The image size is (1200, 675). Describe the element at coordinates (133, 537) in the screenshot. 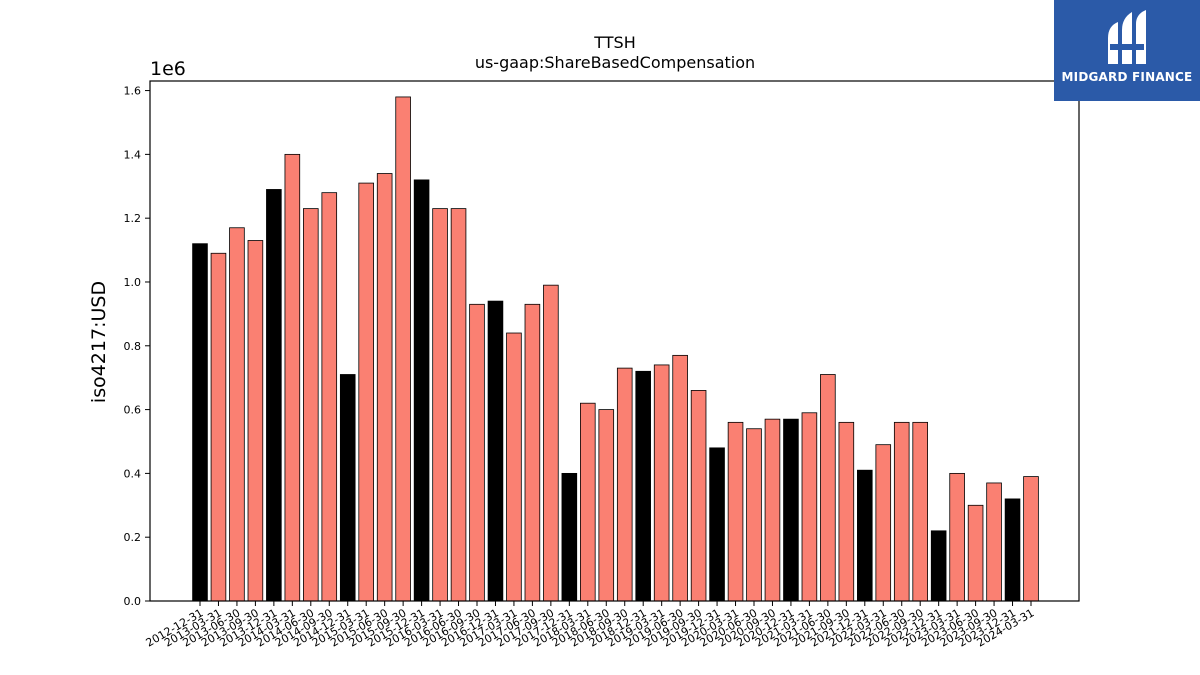

I see `y-tick-label: 0.2` at that location.